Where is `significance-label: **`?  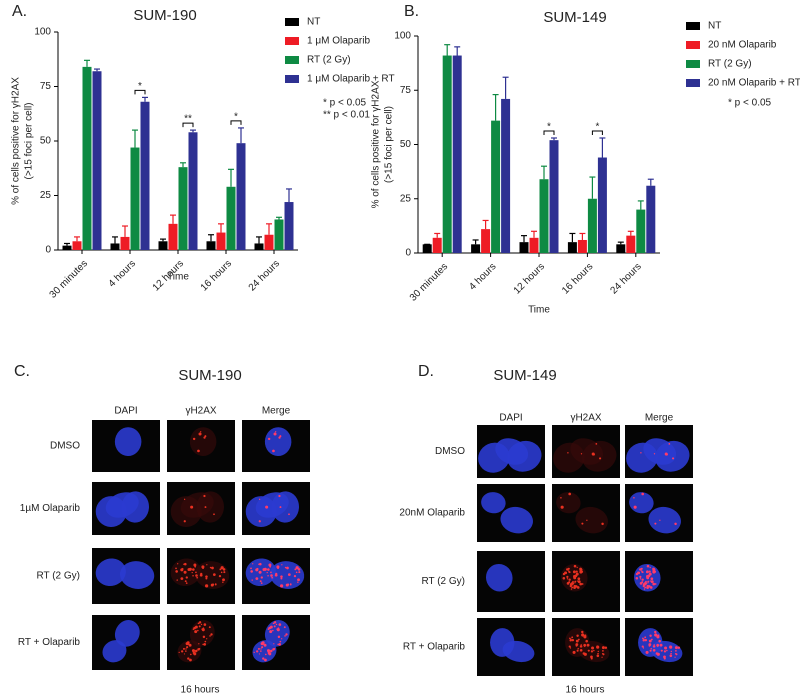 significance-label: ** is located at coordinates (188, 119).